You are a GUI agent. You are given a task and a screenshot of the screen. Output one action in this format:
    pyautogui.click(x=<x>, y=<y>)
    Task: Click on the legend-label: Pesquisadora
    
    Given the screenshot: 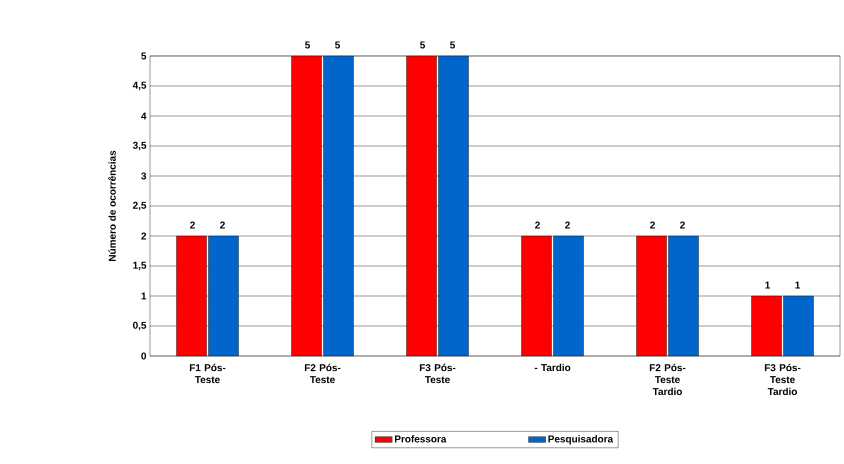 What is the action you would take?
    pyautogui.click(x=581, y=439)
    